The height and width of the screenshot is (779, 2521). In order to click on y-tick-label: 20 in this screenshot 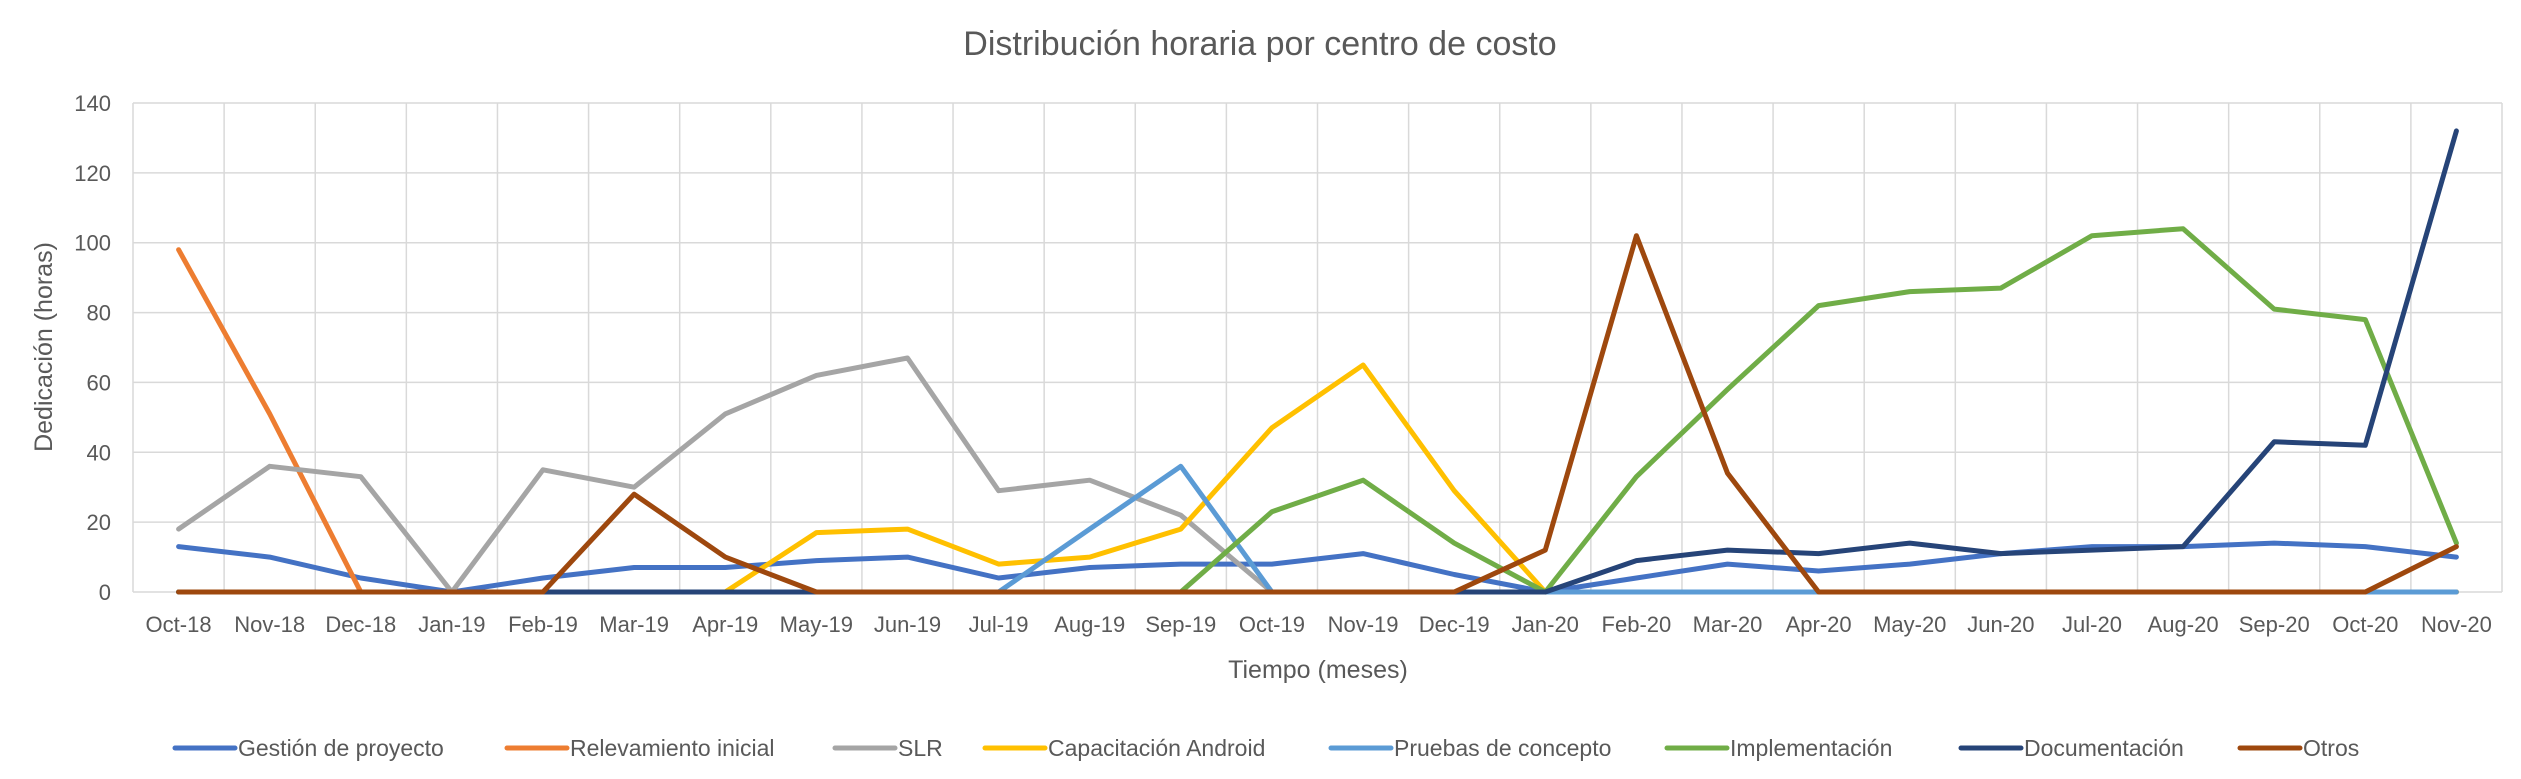, I will do `click(99, 522)`.